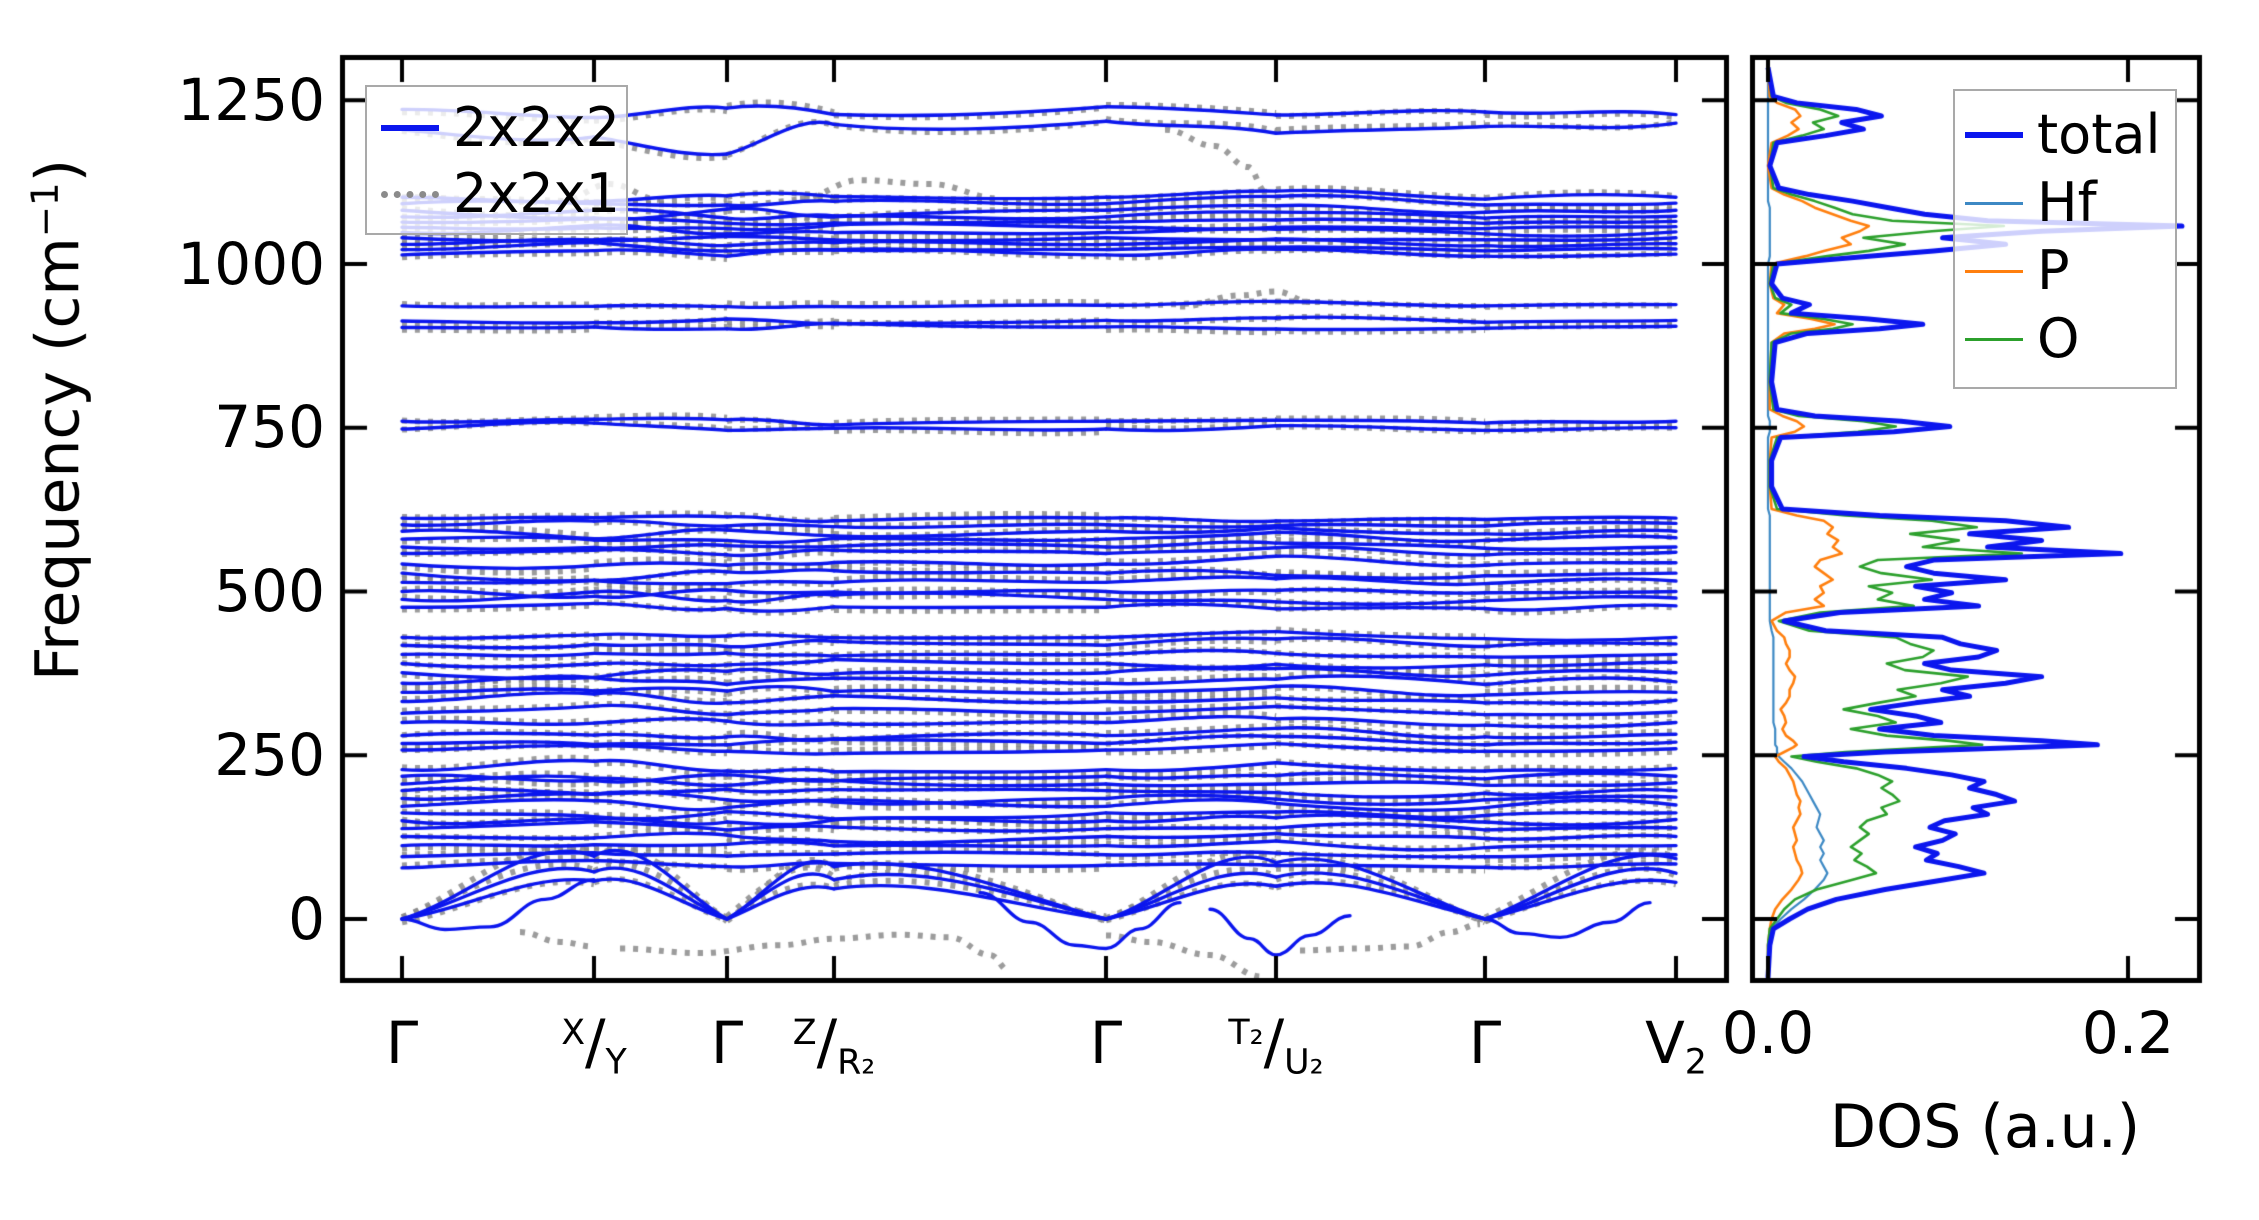 Image resolution: width=2259 pixels, height=1220 pixels. What do you see at coordinates (1676, 1046) in the screenshot?
I see `x-tick-label-v2: V2` at bounding box center [1676, 1046].